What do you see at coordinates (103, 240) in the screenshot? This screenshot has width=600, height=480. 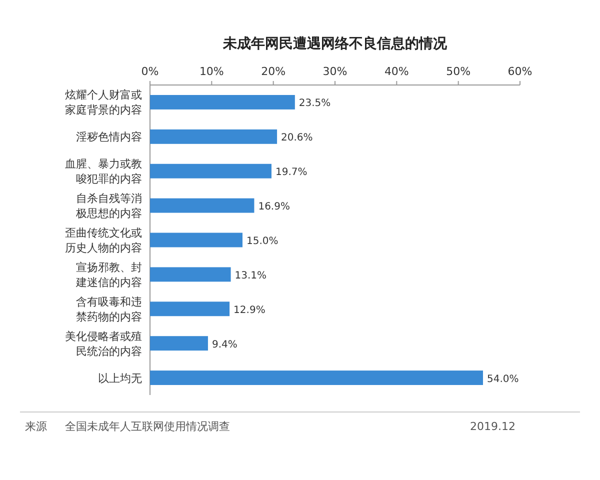 I see `y-tick-label: 歪曲传统文化或历史人物的内容` at bounding box center [103, 240].